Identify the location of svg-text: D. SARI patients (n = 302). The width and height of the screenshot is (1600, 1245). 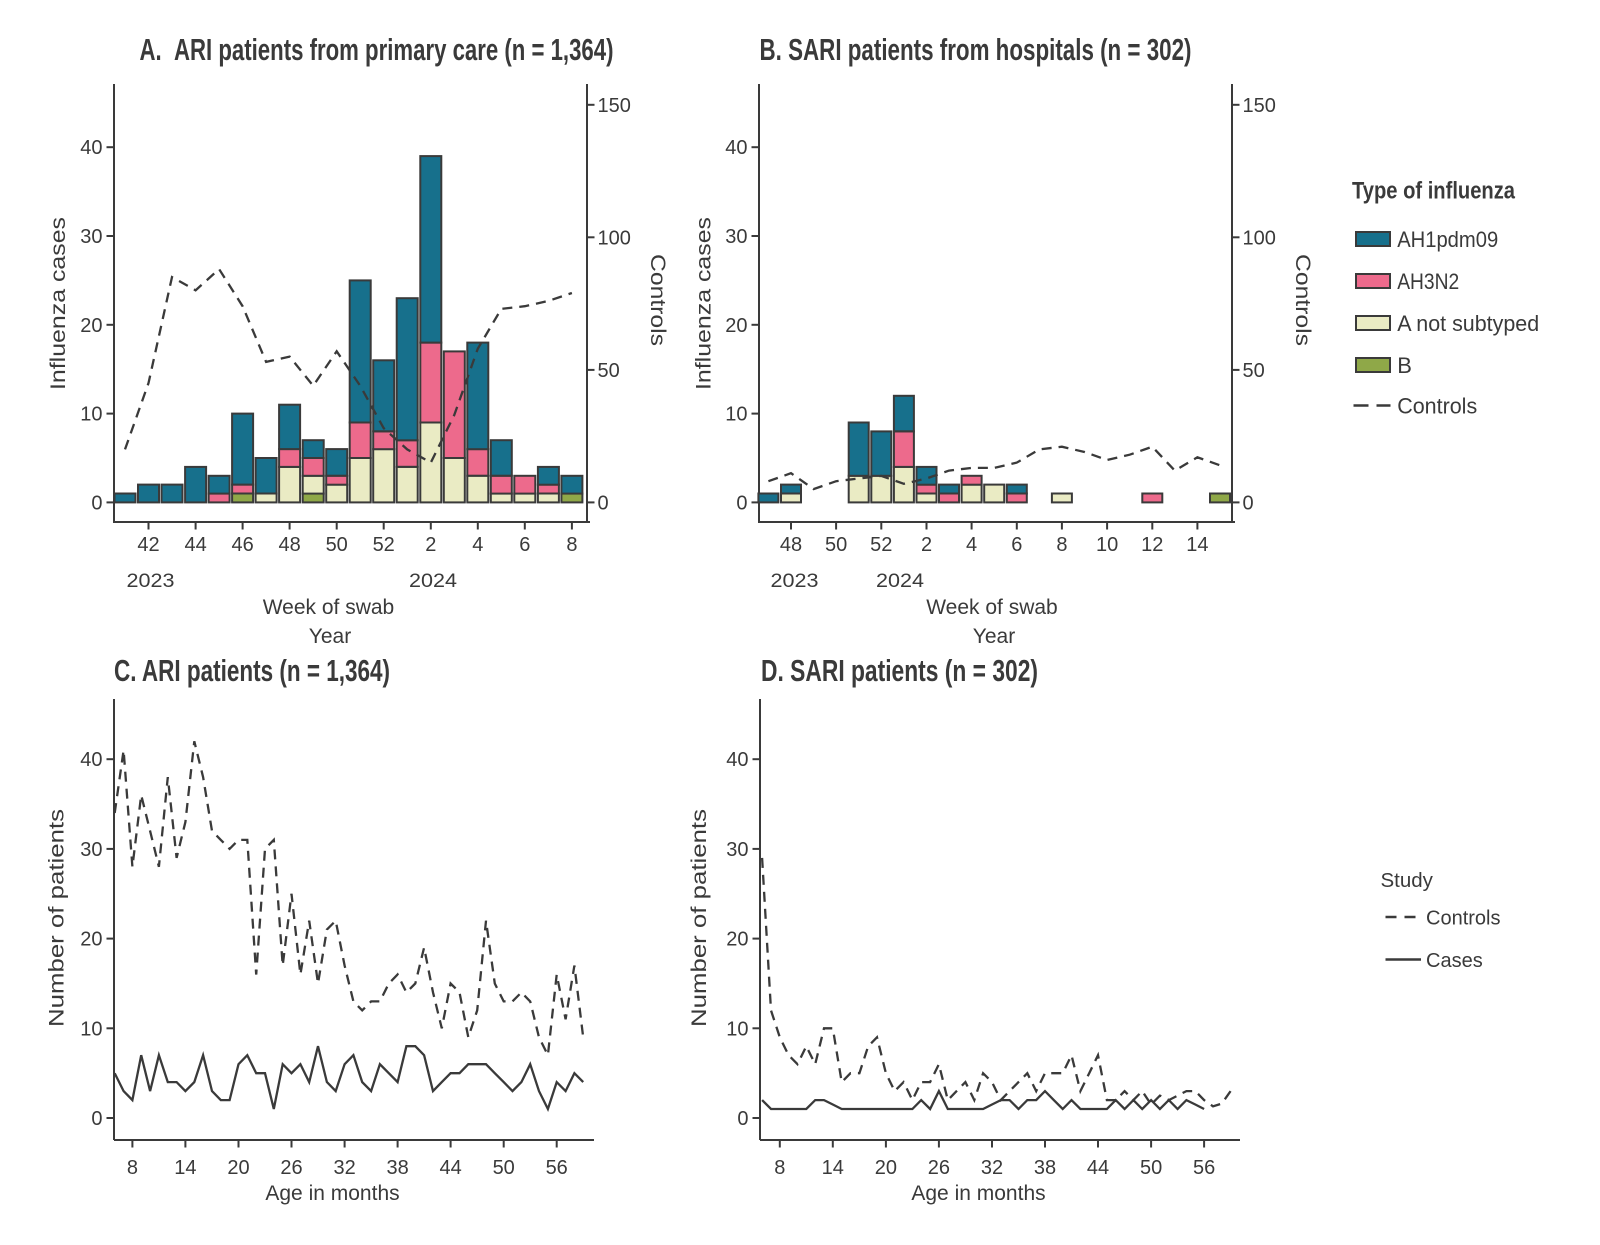
(899, 670).